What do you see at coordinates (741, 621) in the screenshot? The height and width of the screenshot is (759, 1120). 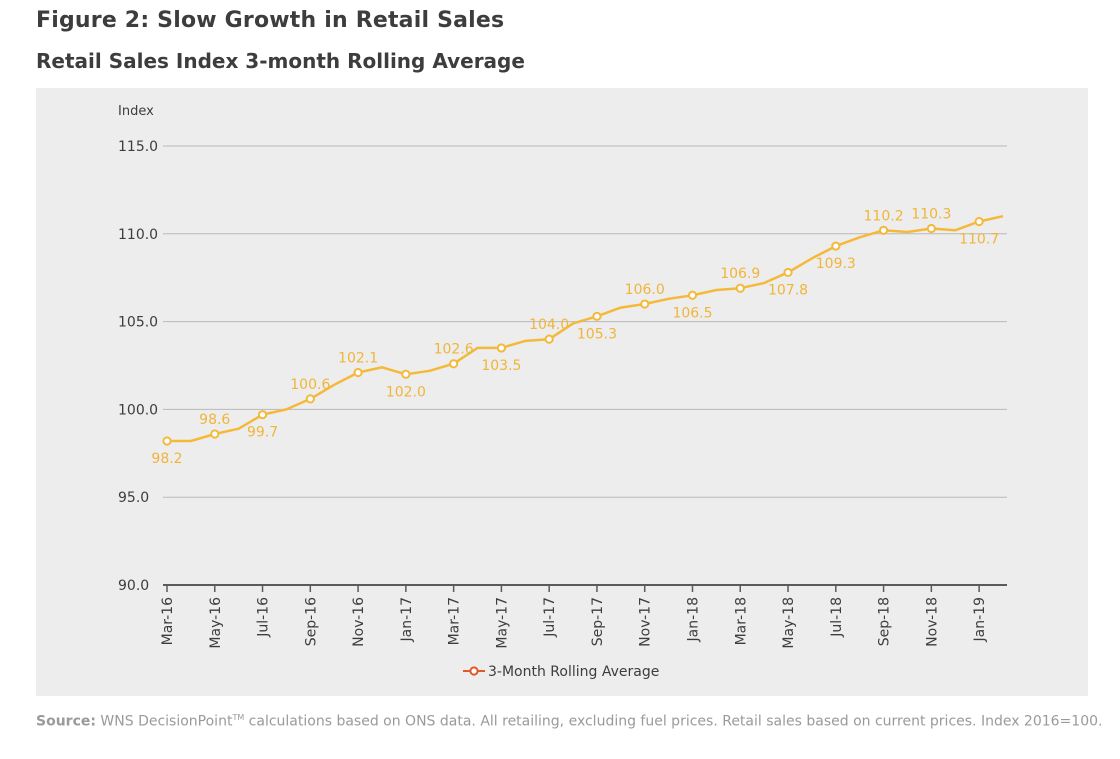 I see `x-tick-label: Mar-18` at bounding box center [741, 621].